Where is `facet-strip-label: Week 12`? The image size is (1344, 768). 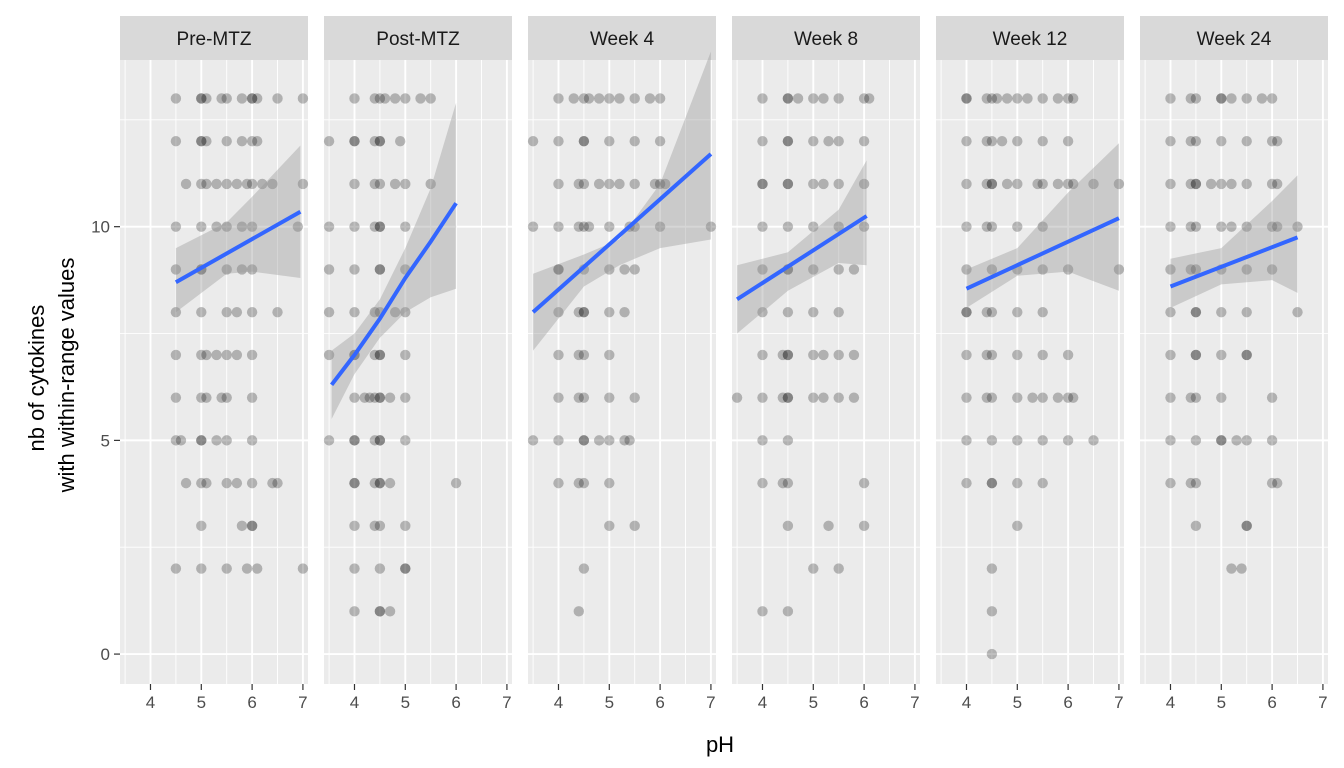 facet-strip-label: Week 12 is located at coordinates (1030, 39).